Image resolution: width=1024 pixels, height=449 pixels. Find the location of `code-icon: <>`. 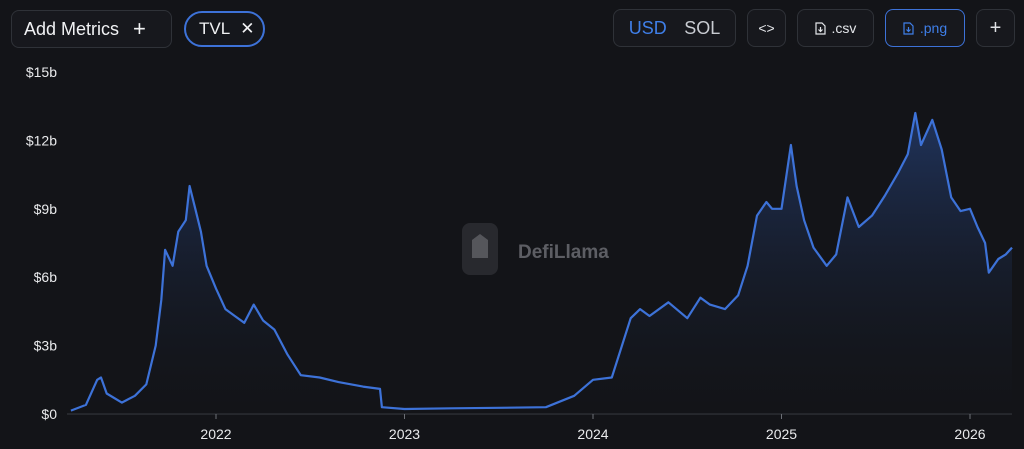

code-icon: <> is located at coordinates (766, 28).